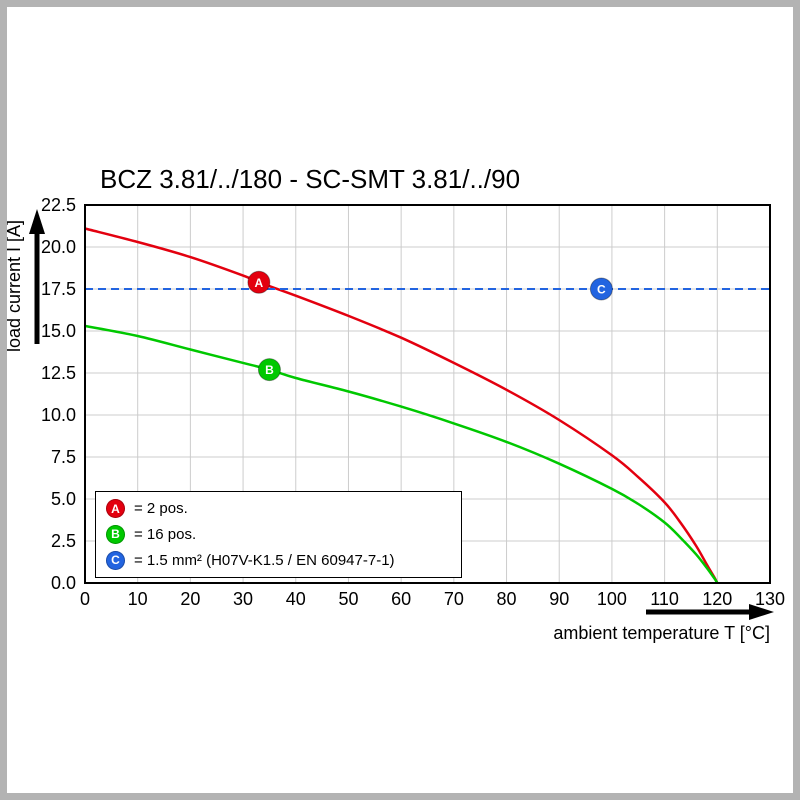  Describe the element at coordinates (454, 599) in the screenshot. I see `x-tick-label: 70` at that location.